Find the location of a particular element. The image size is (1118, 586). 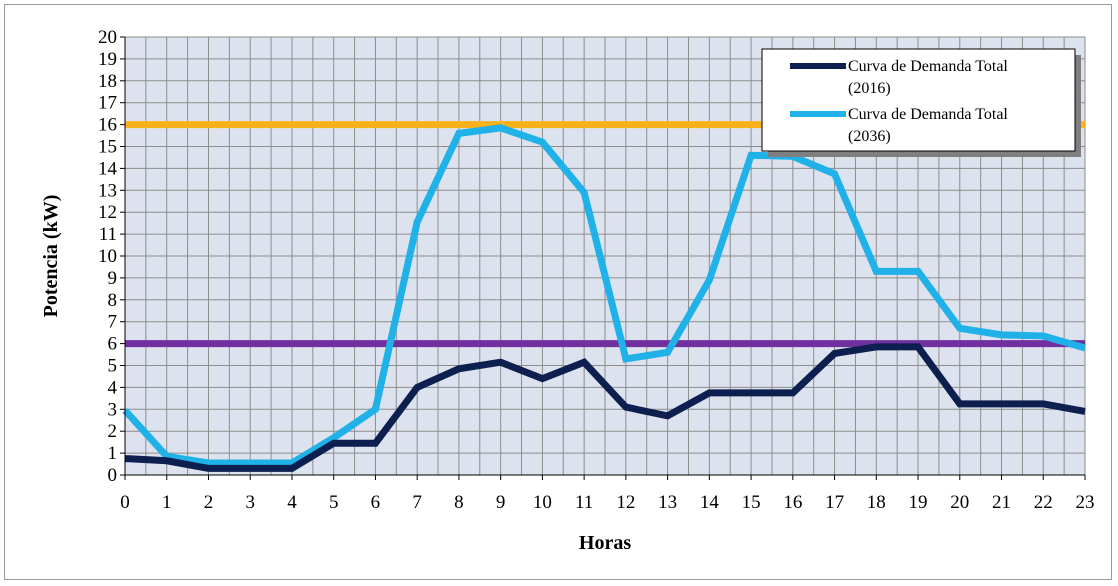

y-tick-label: 10 is located at coordinates (107, 256).